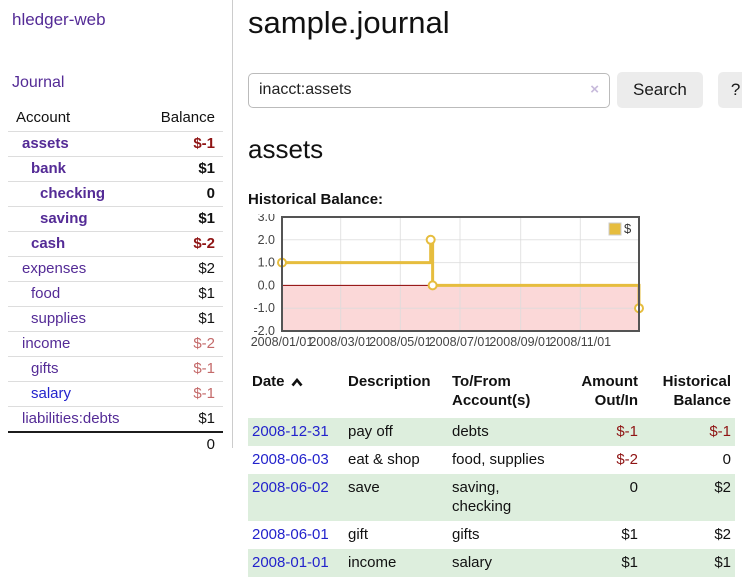 The width and height of the screenshot is (742, 582). I want to click on account-row: liabilities:debts $1, so click(115, 419).